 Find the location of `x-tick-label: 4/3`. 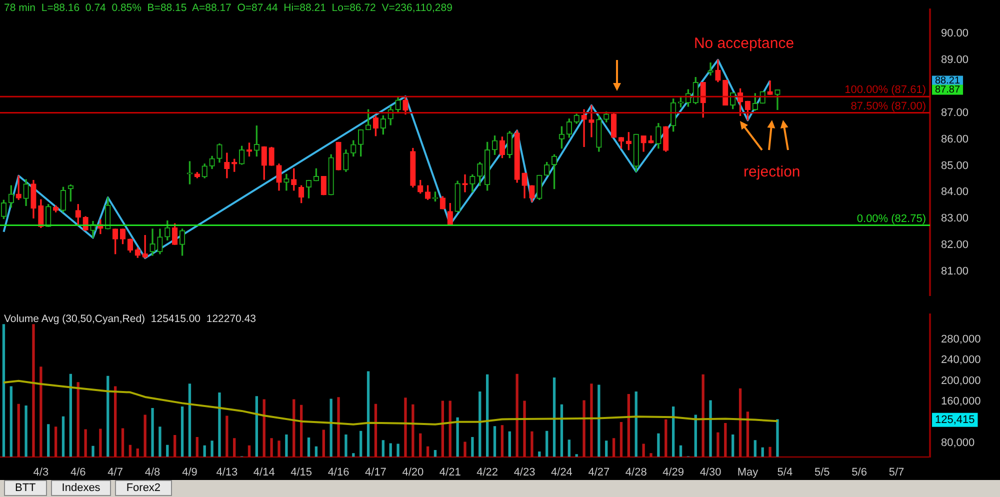

x-tick-label: 4/3 is located at coordinates (41, 472).